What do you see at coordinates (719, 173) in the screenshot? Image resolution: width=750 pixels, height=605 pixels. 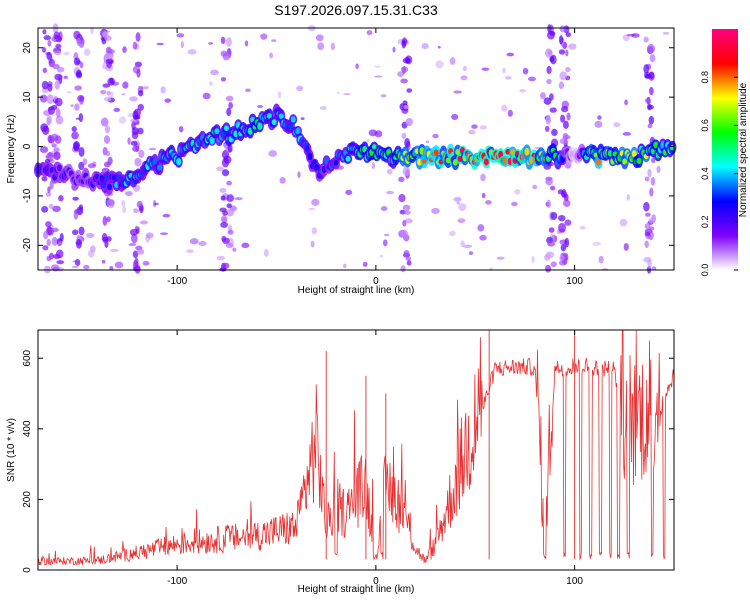 I see `colorbar-ticks: 0.0 0.2 0.4 0.6 0.8` at bounding box center [719, 173].